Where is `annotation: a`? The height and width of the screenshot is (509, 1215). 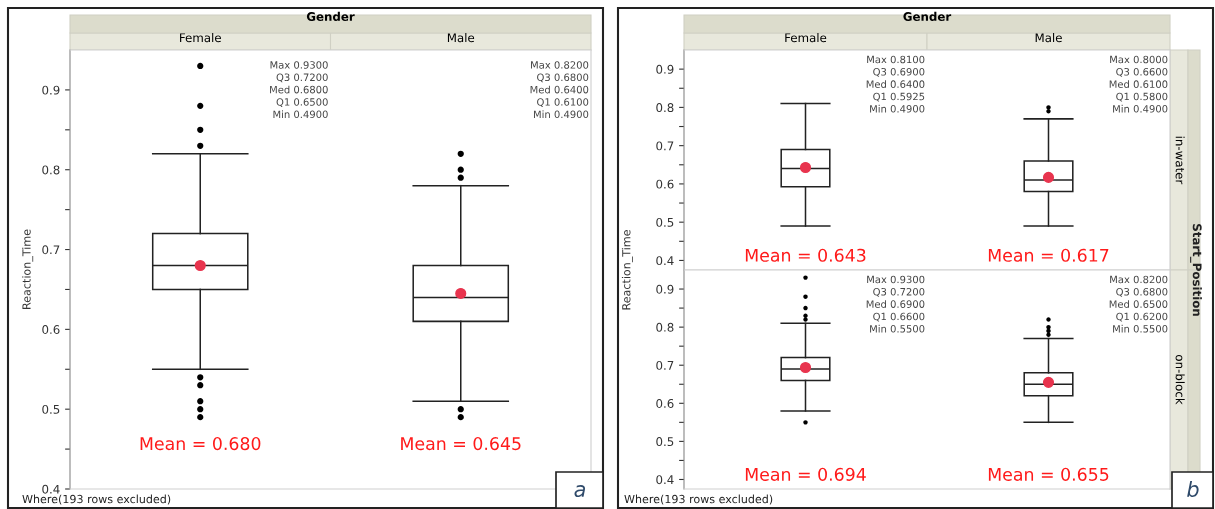 annotation: a is located at coordinates (580, 491).